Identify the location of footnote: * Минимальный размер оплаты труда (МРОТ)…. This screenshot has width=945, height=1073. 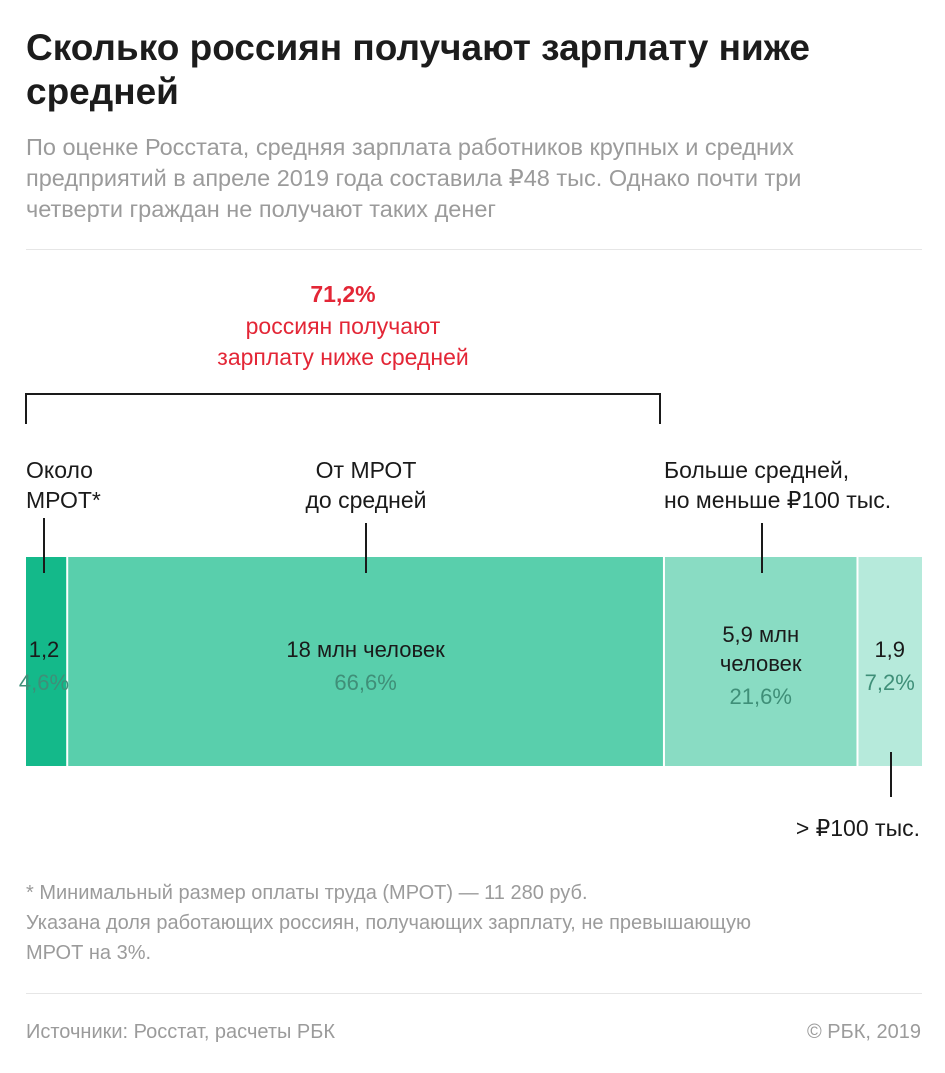
(476, 923).